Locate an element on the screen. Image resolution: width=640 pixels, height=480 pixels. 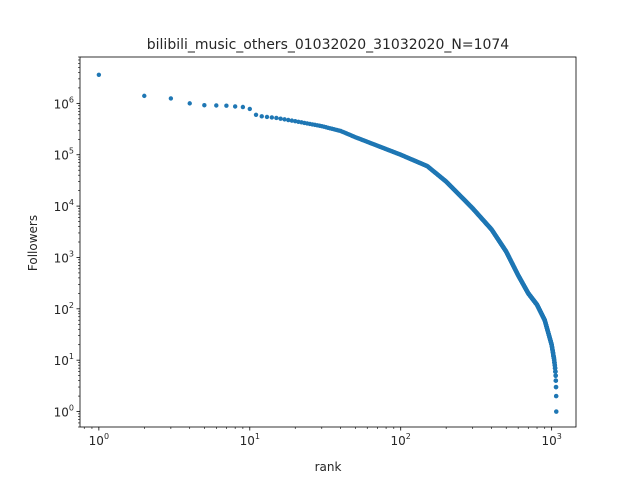
y-tick-exponent: 0 is located at coordinates (71, 408).